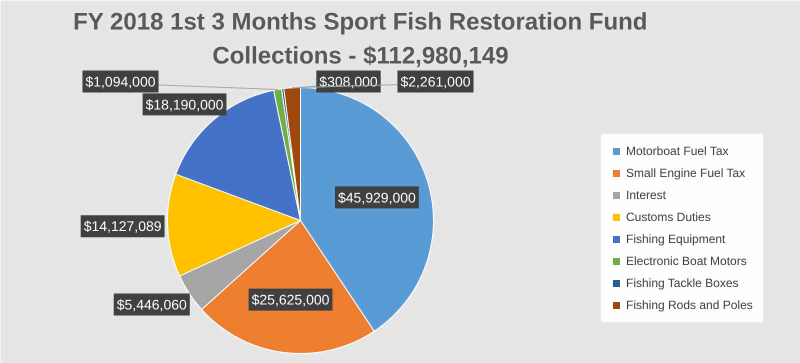  Describe the element at coordinates (686, 261) in the screenshot. I see `legend-label: Electronic Boat Motors` at that location.